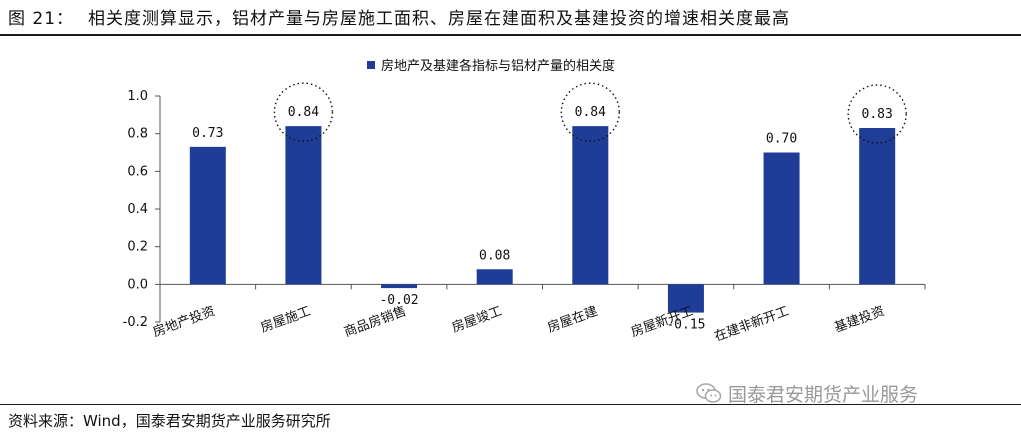 This screenshot has height=439, width=1021. Describe the element at coordinates (685, 325) in the screenshot. I see `value-label: -0.15` at that location.